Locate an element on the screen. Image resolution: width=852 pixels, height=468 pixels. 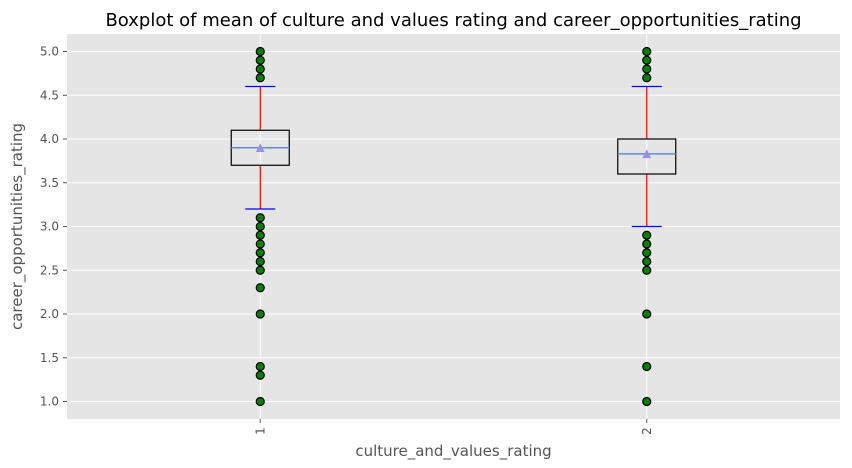
y-tick-label: 5.0 is located at coordinates (49, 52).